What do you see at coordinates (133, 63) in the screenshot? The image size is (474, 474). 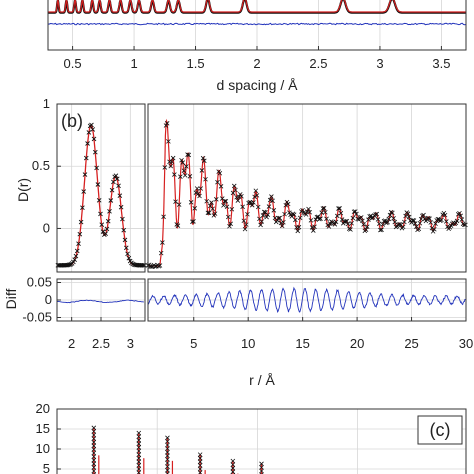 I see `panel-a-x-tick-label: 1` at bounding box center [133, 63].